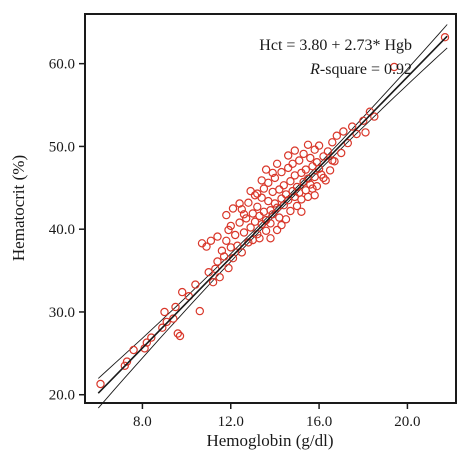 The height and width of the screenshot is (474, 474). What do you see at coordinates (62, 230) in the screenshot?
I see `y-tick-label: 40.0` at bounding box center [62, 230].